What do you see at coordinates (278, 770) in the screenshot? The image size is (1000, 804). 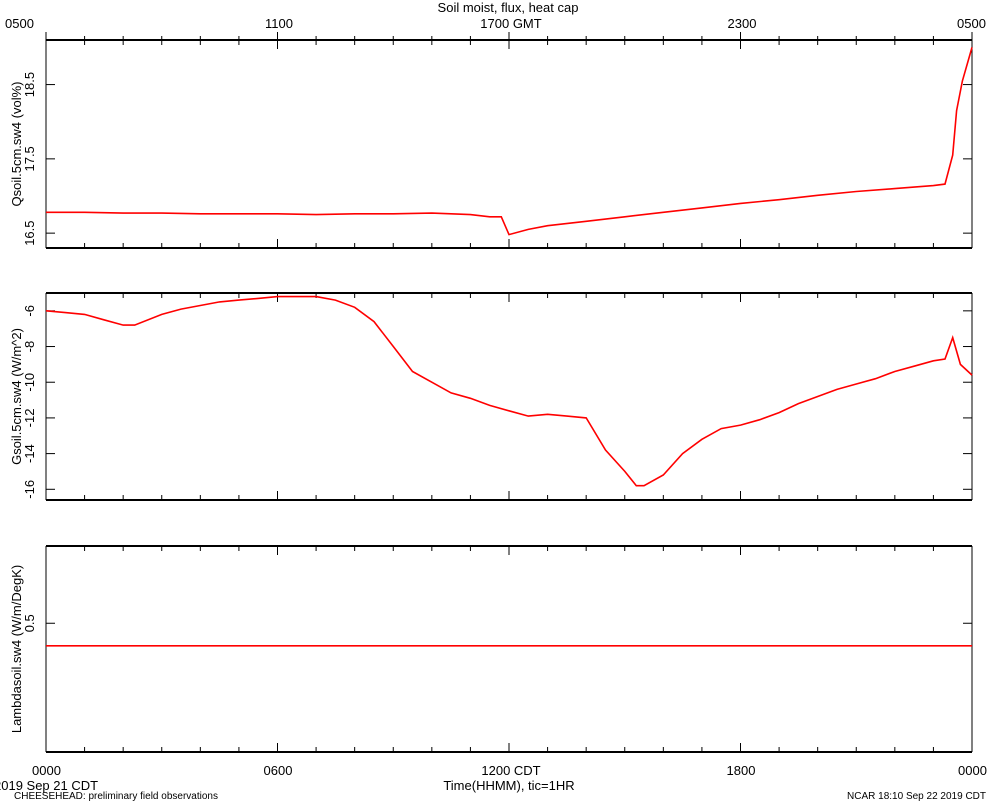 I see `bottom-tick-label-1: 0600` at bounding box center [278, 770].